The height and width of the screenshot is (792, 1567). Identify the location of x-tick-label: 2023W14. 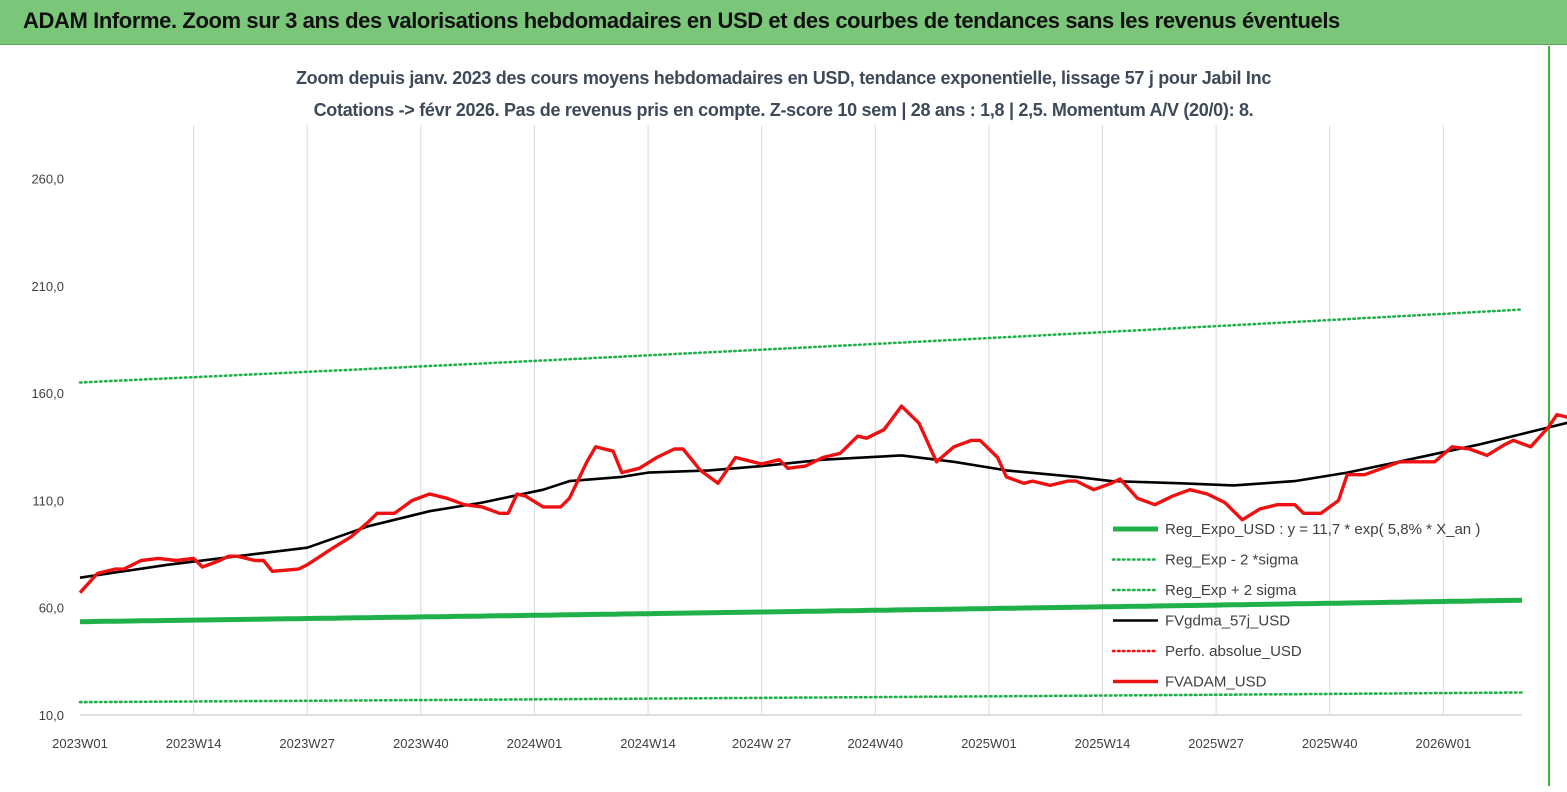
(194, 743).